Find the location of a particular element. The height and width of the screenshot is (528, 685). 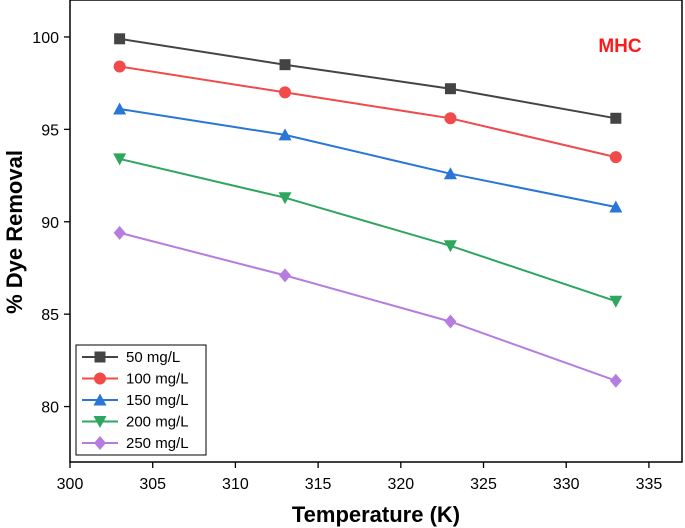

legend-label: 150 mg/L is located at coordinates (157, 400).